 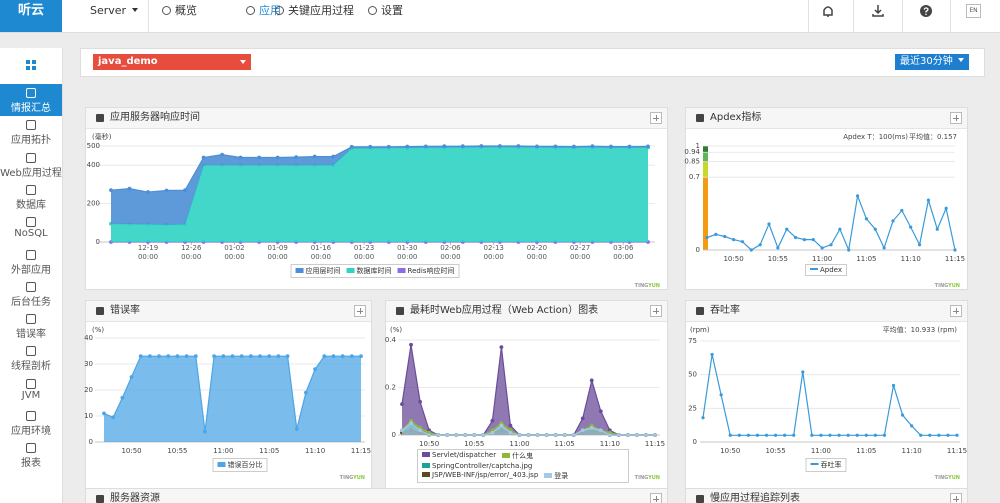 What do you see at coordinates (425, 271) in the screenshot?
I see `legend-item: Redis响应时间` at bounding box center [425, 271].